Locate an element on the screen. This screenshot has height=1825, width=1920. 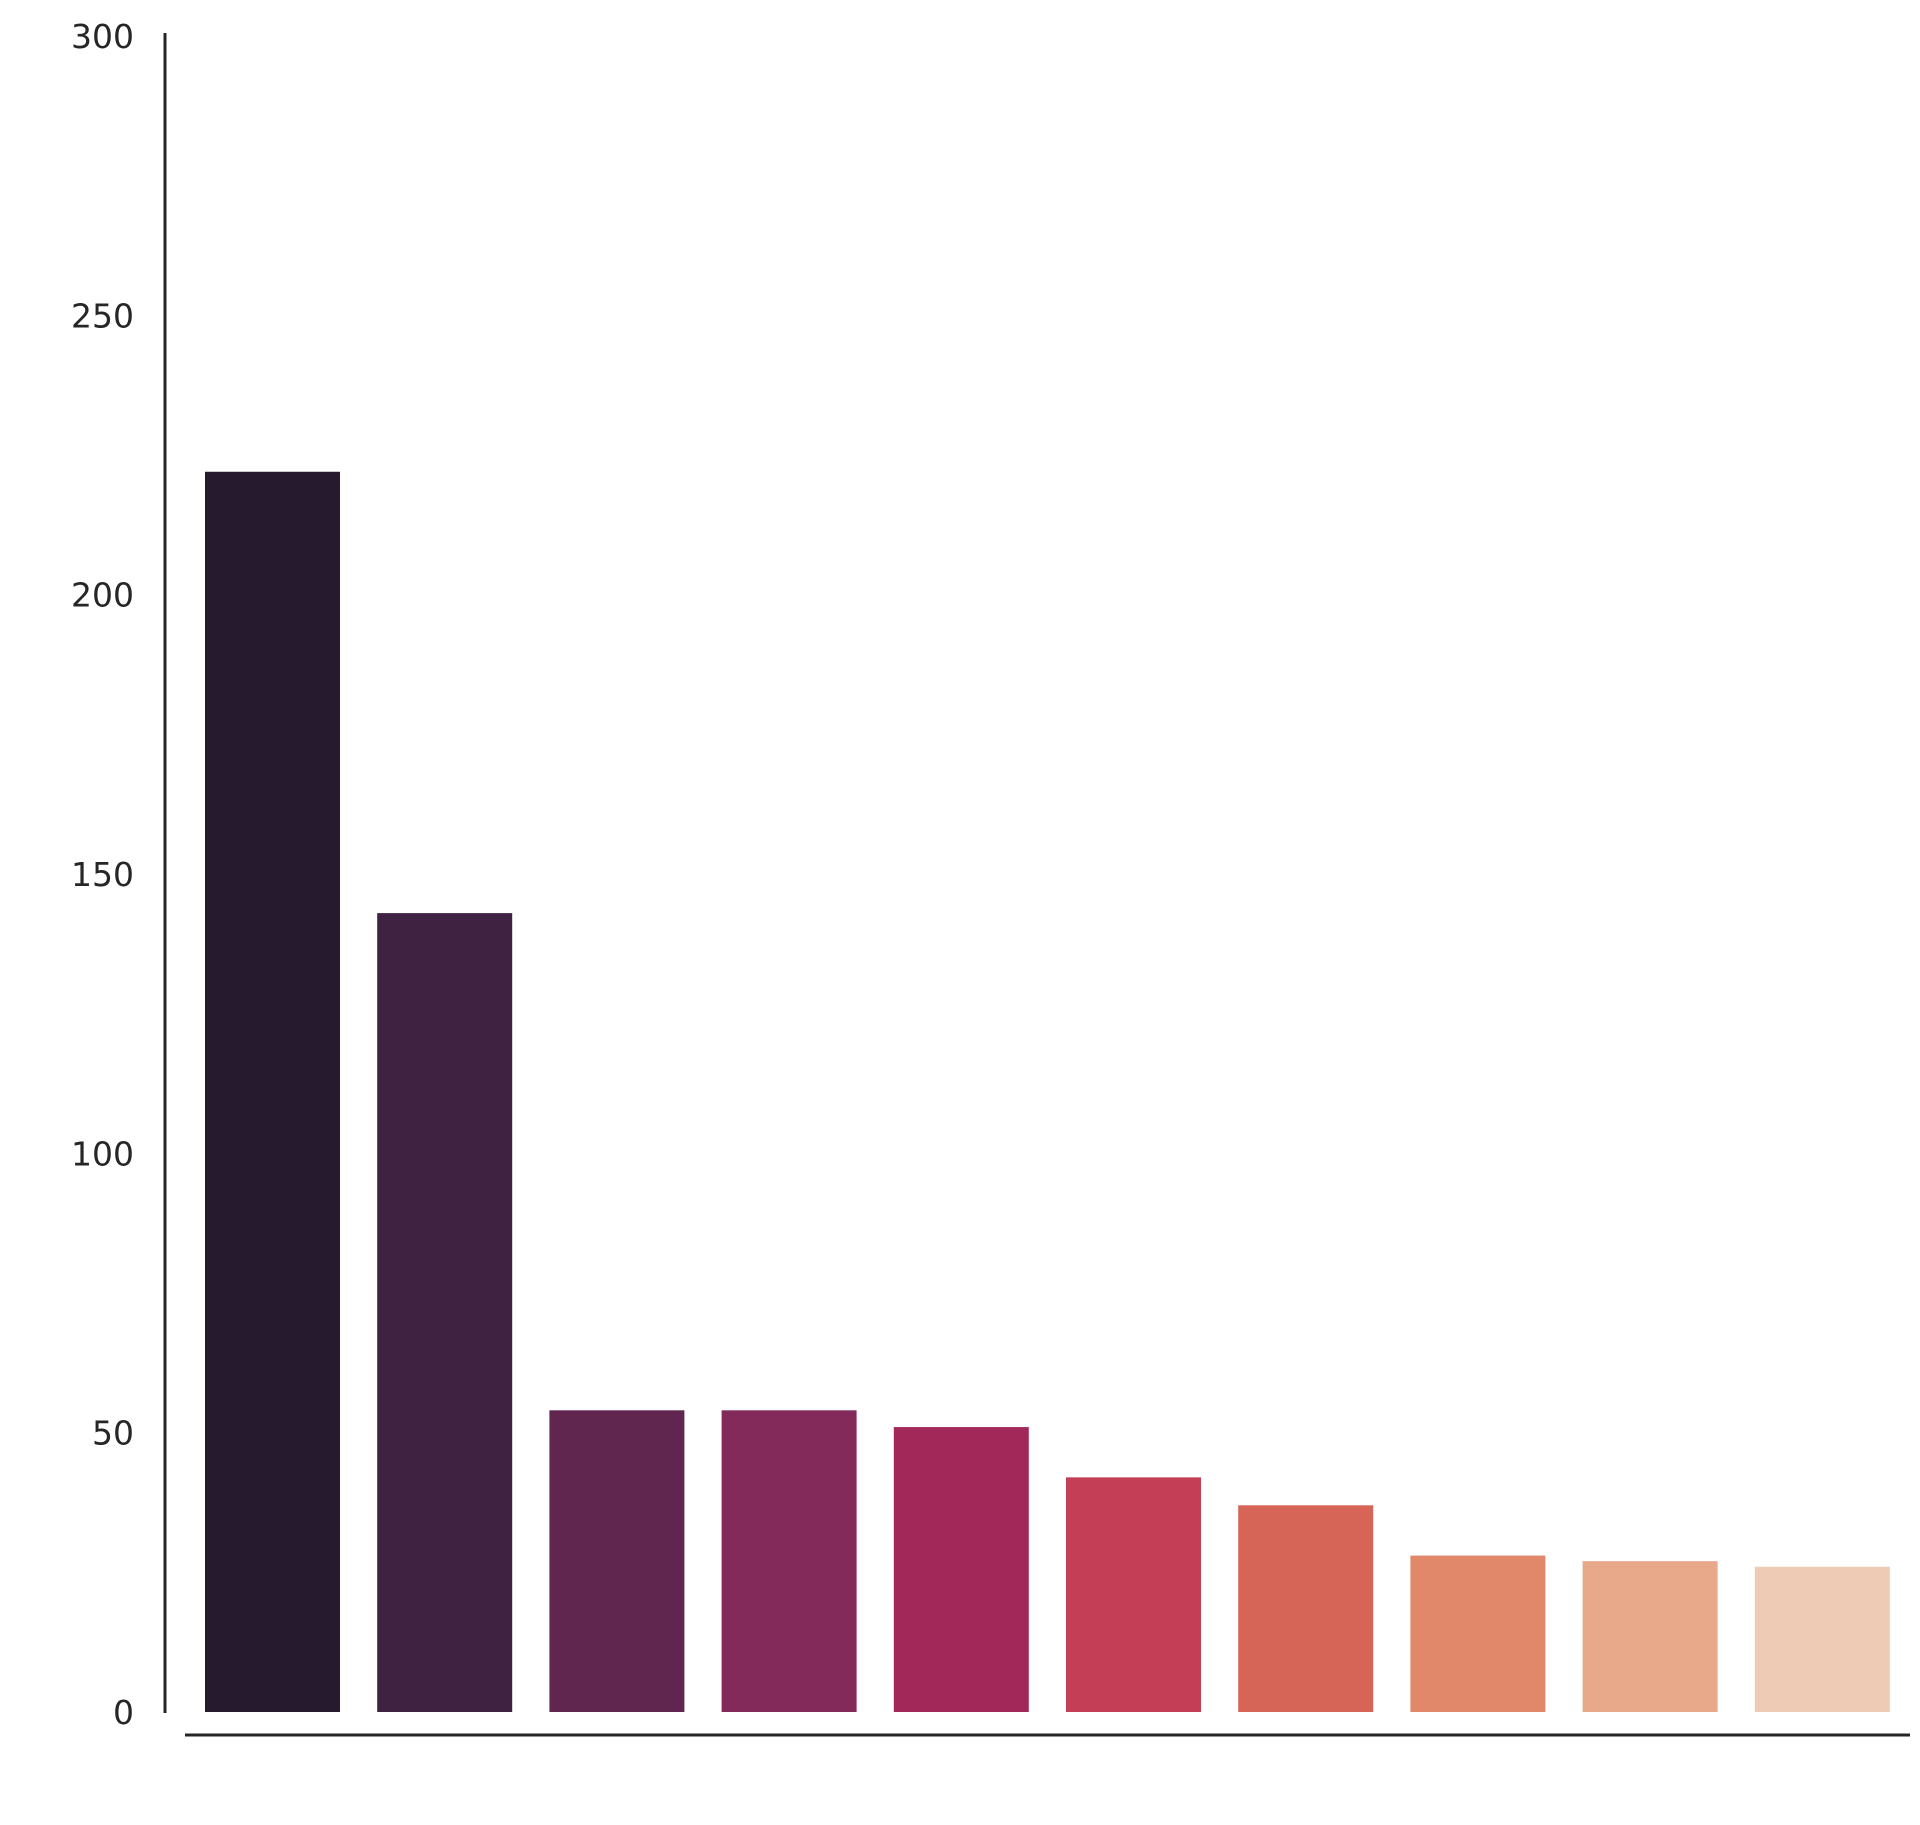
y-tick-label: 0 is located at coordinates (123, 1712).